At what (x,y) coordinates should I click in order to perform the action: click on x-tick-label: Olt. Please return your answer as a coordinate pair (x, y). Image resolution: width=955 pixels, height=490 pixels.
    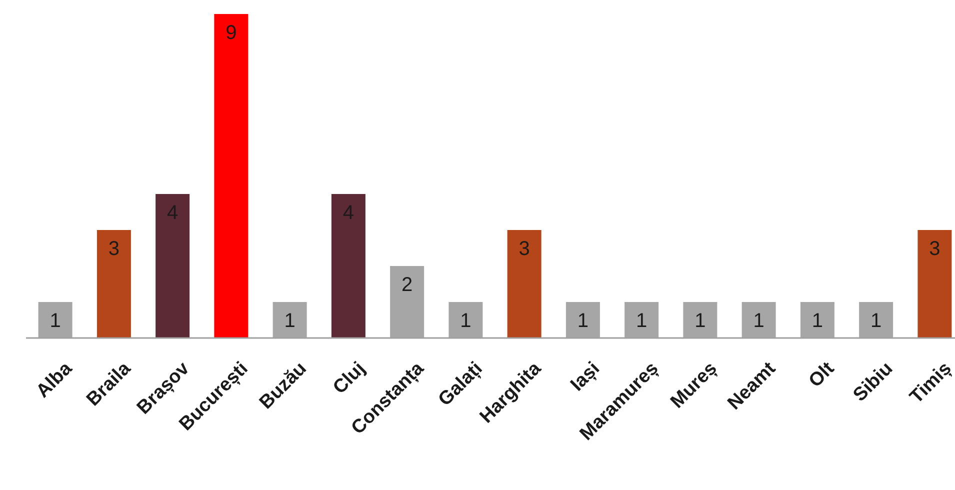
    Looking at the image, I should click on (822, 375).